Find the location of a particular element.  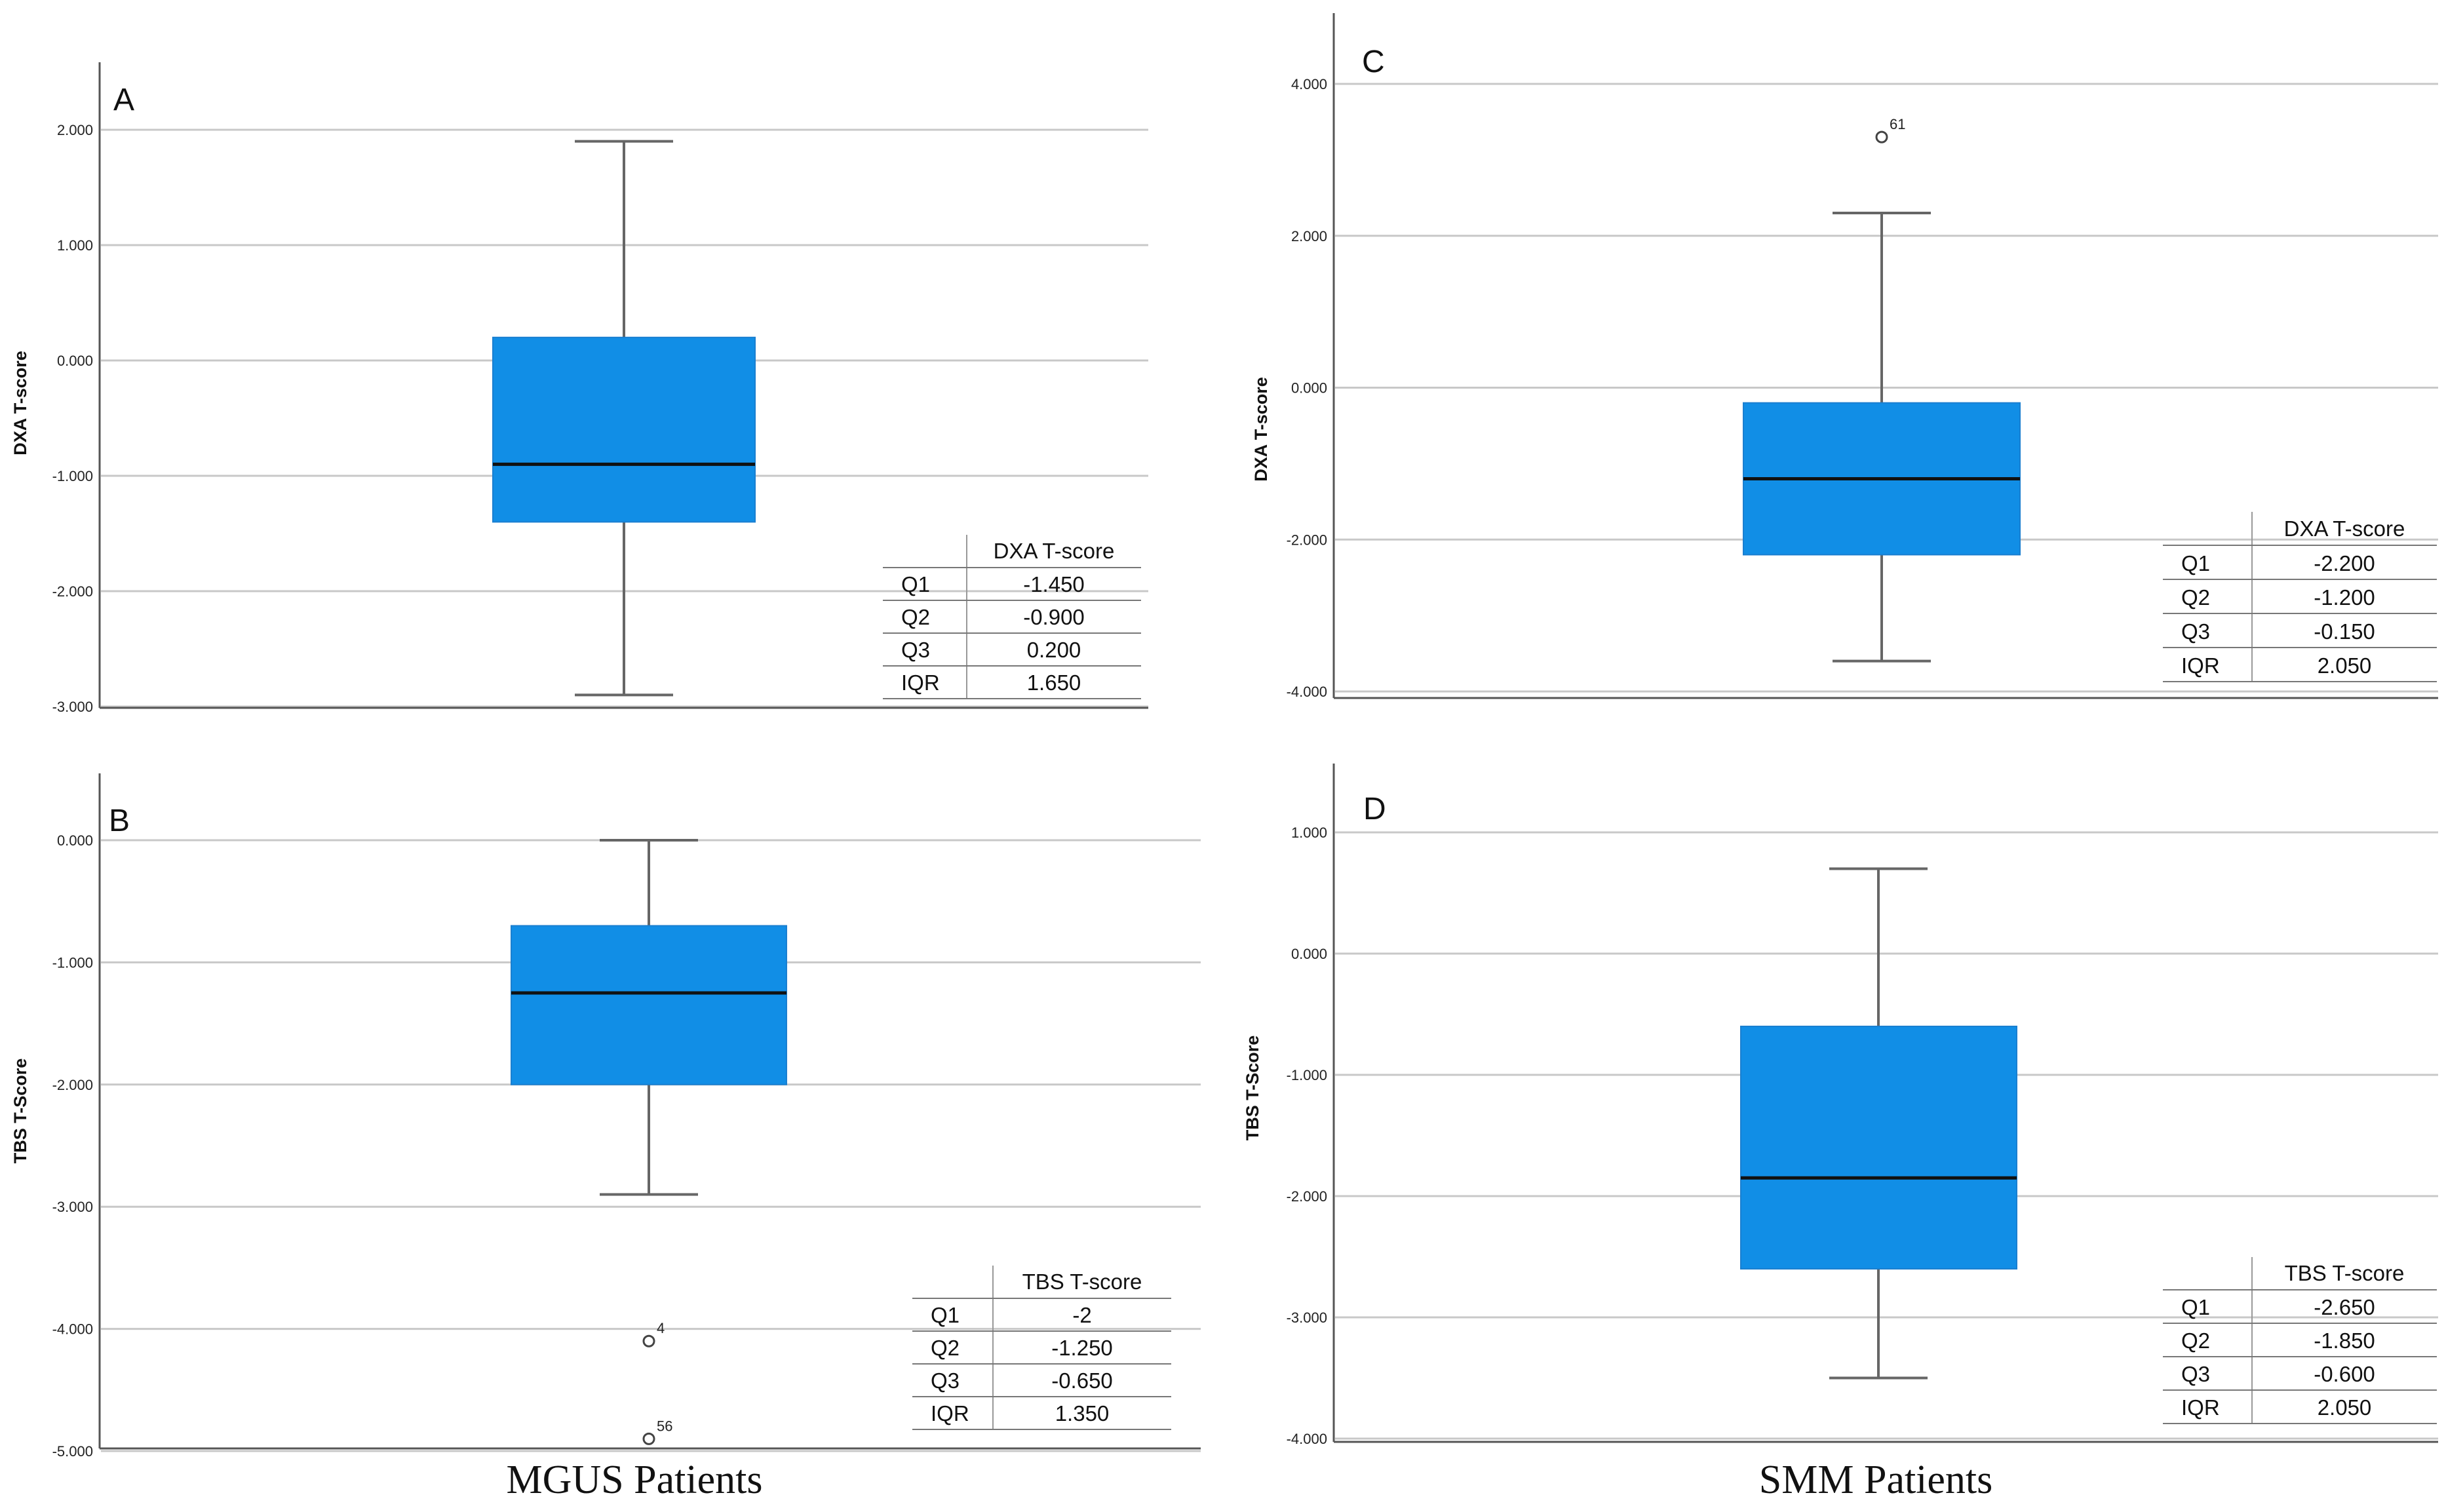

table-row-value: -2.650 is located at coordinates (2344, 1307).